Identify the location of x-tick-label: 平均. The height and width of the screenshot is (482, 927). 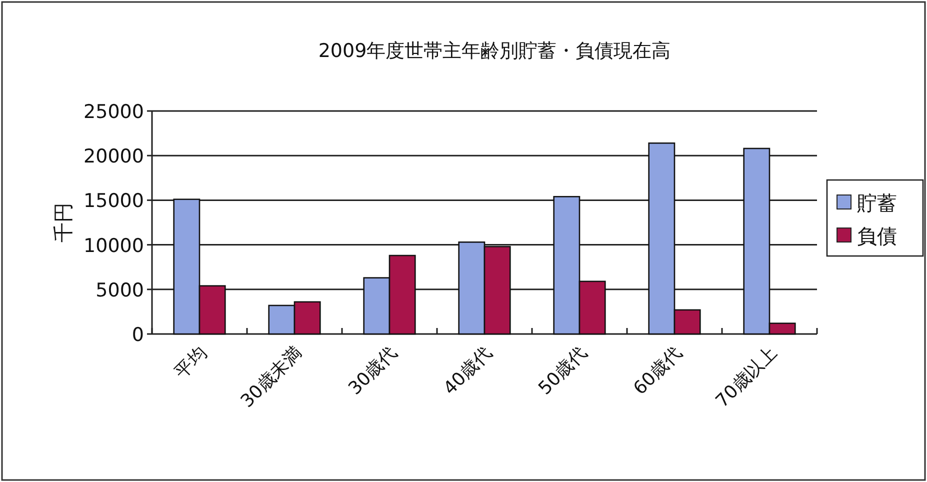
(191, 362).